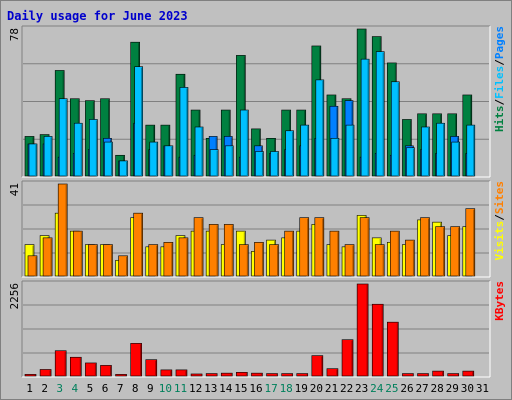 This screenshot has width=512, height=400. I want to click on x-tick-label: 21, so click(331, 388).